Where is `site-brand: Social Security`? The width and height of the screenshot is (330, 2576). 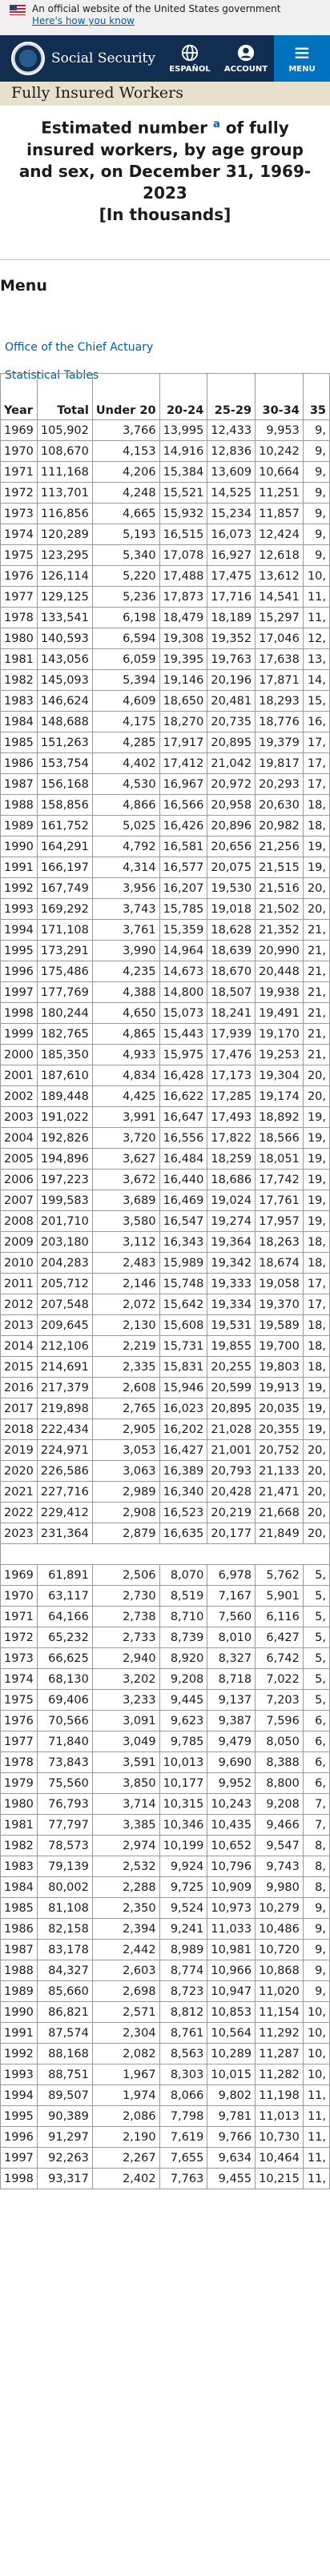 site-brand: Social Security is located at coordinates (103, 58).